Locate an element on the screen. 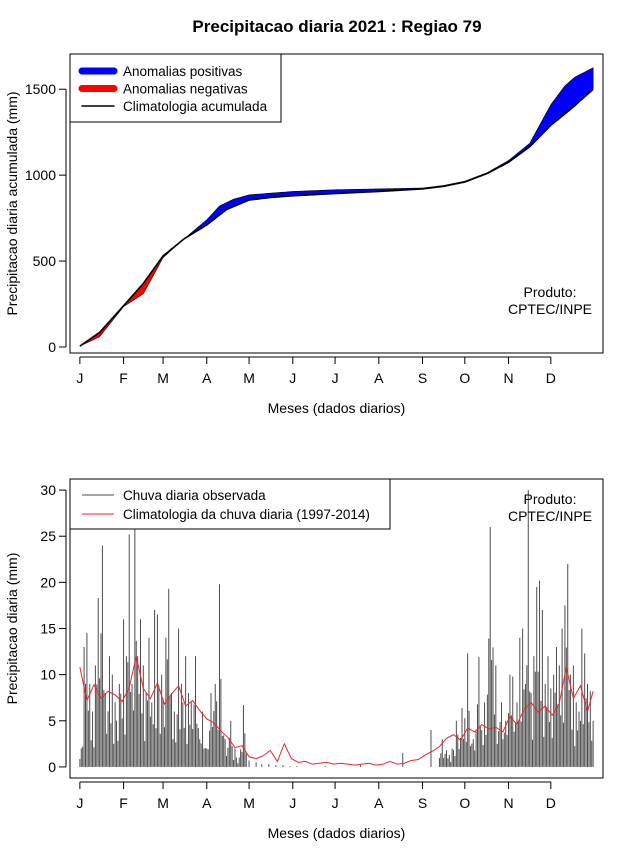 This screenshot has width=640, height=850. y-tick-label: 10 is located at coordinates (48, 675).